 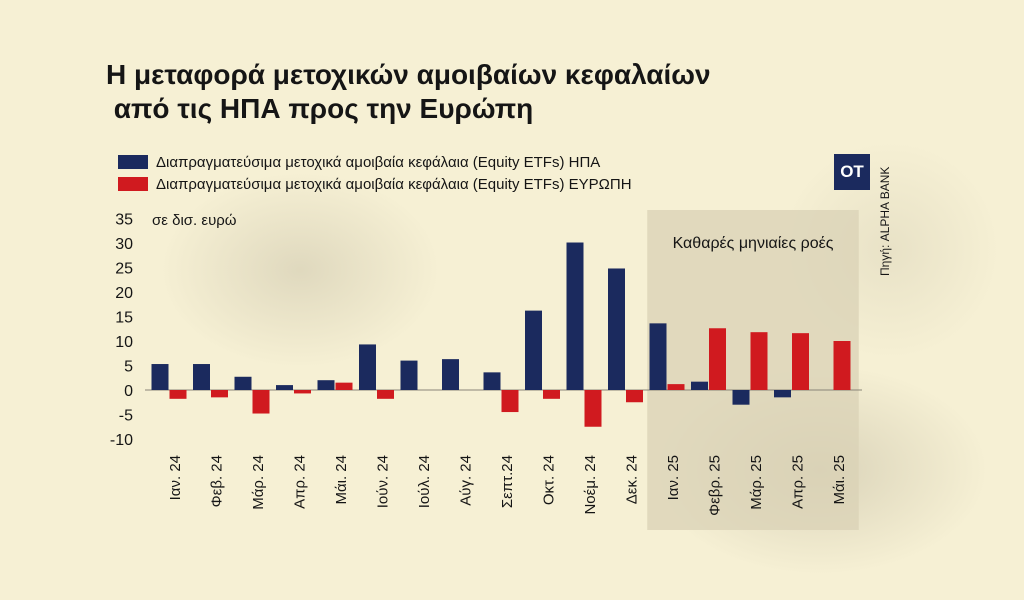 I want to click on x-tick-label: Μάρ. 25, so click(x=756, y=482).